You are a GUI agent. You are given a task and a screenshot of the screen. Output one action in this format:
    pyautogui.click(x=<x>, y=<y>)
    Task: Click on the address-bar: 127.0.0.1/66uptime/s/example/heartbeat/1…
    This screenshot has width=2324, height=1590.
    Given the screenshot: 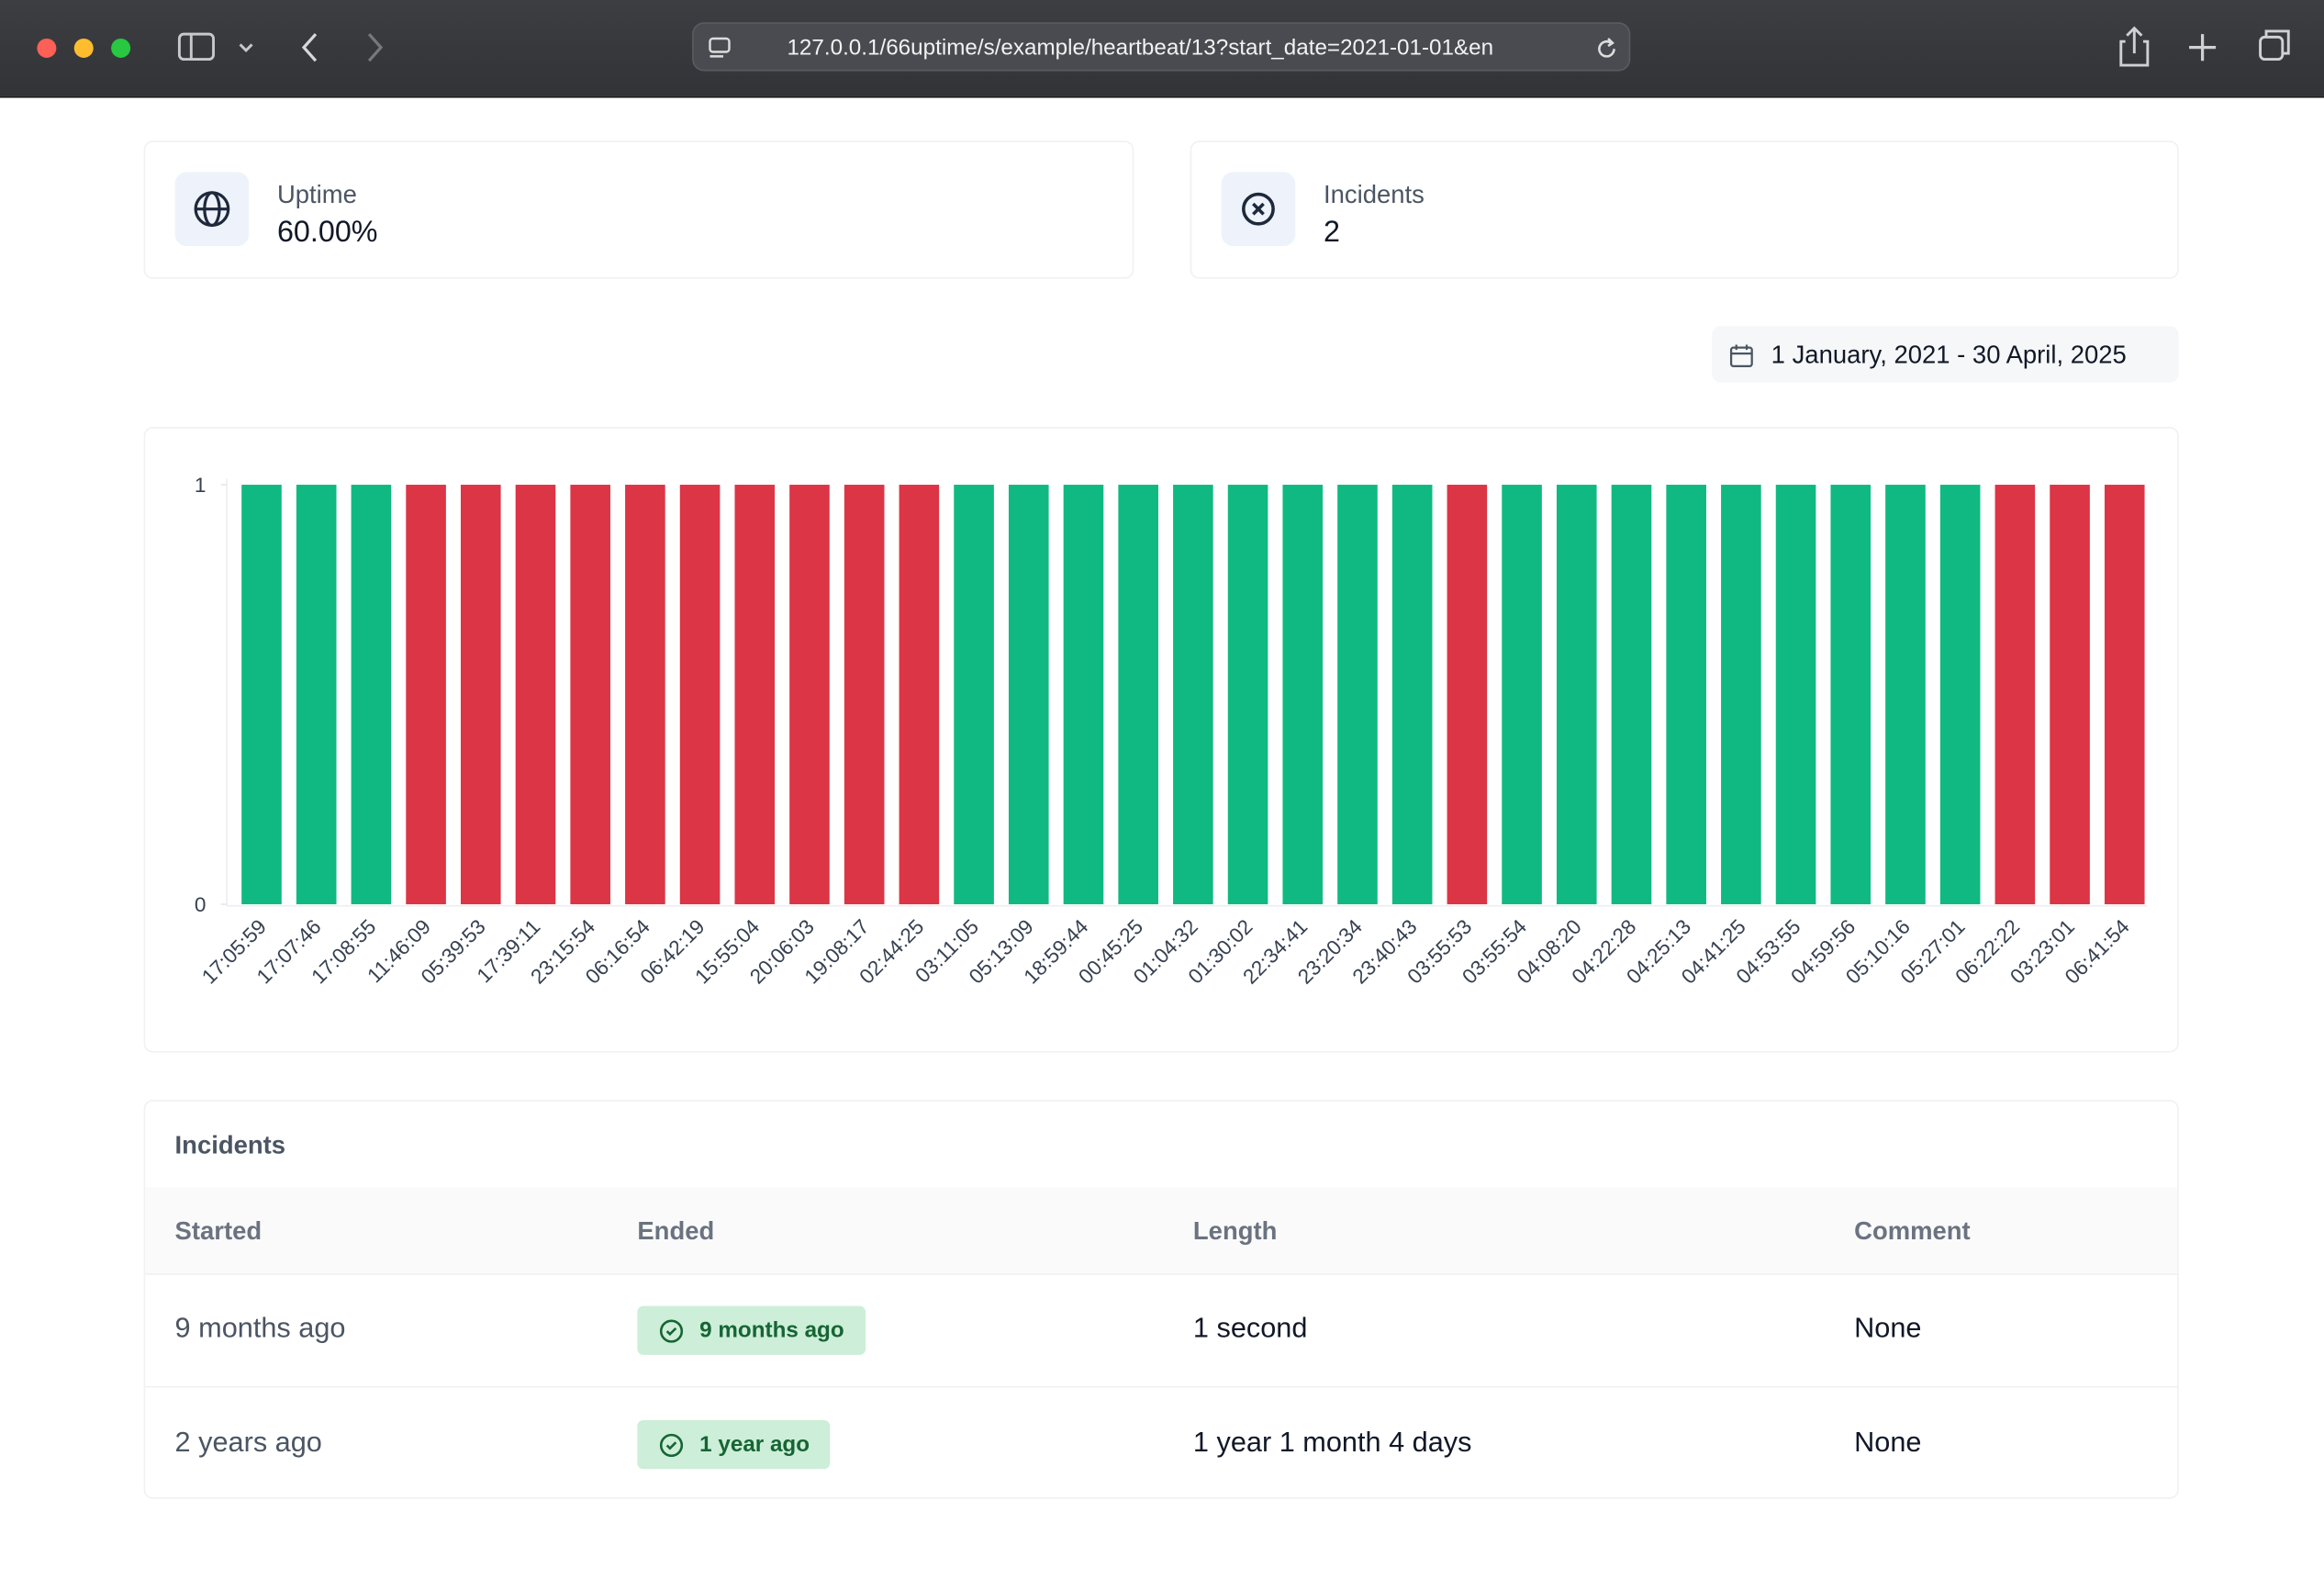 What is the action you would take?
    pyautogui.click(x=1161, y=46)
    